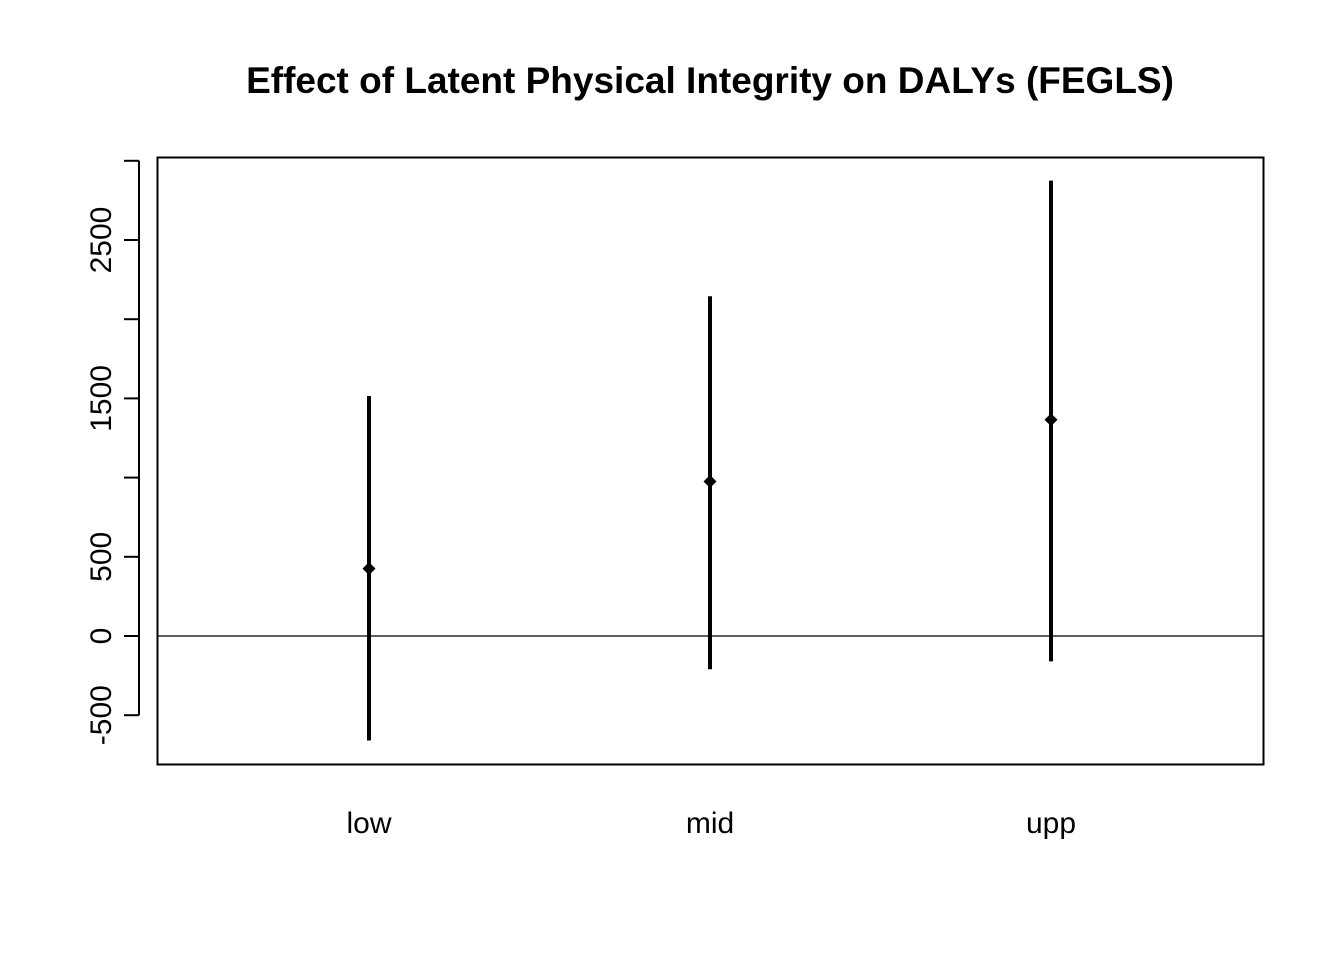  I want to click on y-tick-label: 2500, so click(101, 240).